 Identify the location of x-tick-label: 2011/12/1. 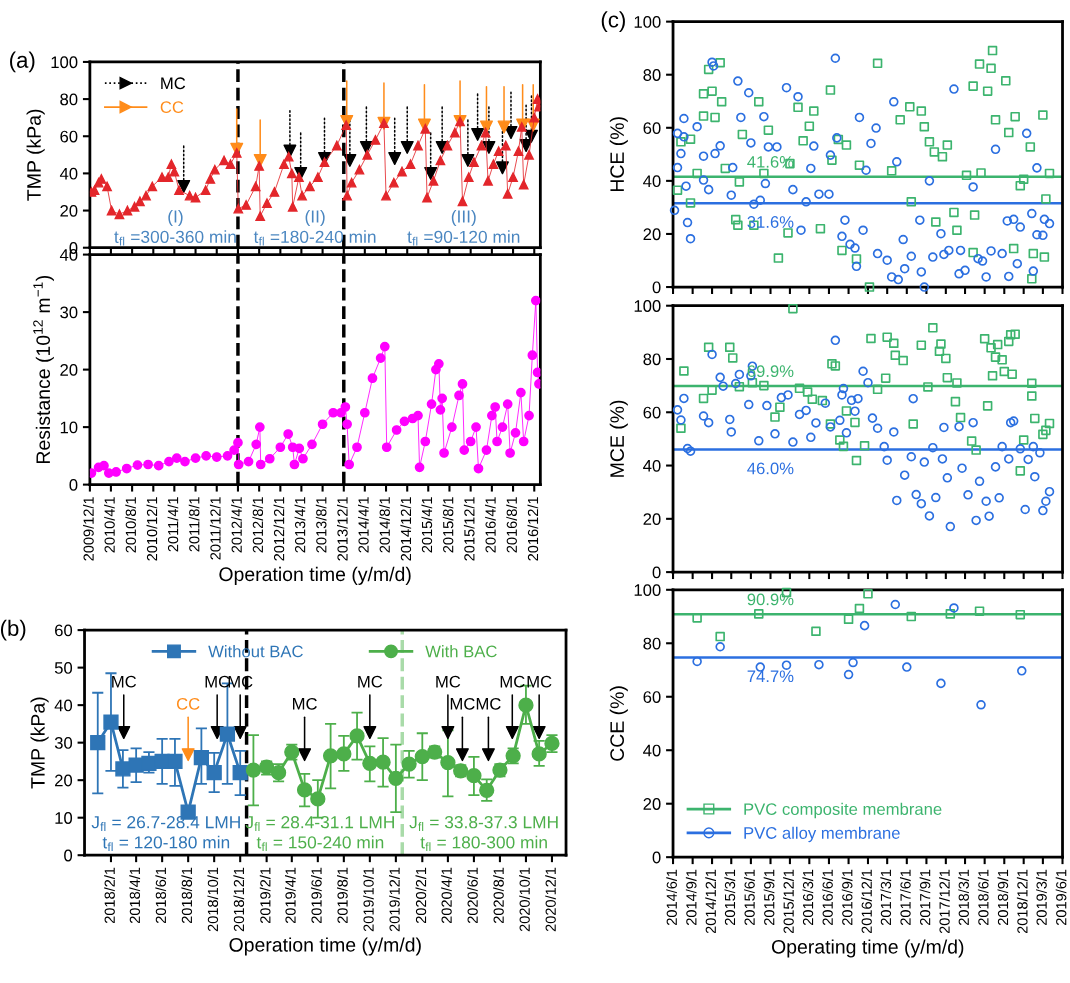
(215, 528).